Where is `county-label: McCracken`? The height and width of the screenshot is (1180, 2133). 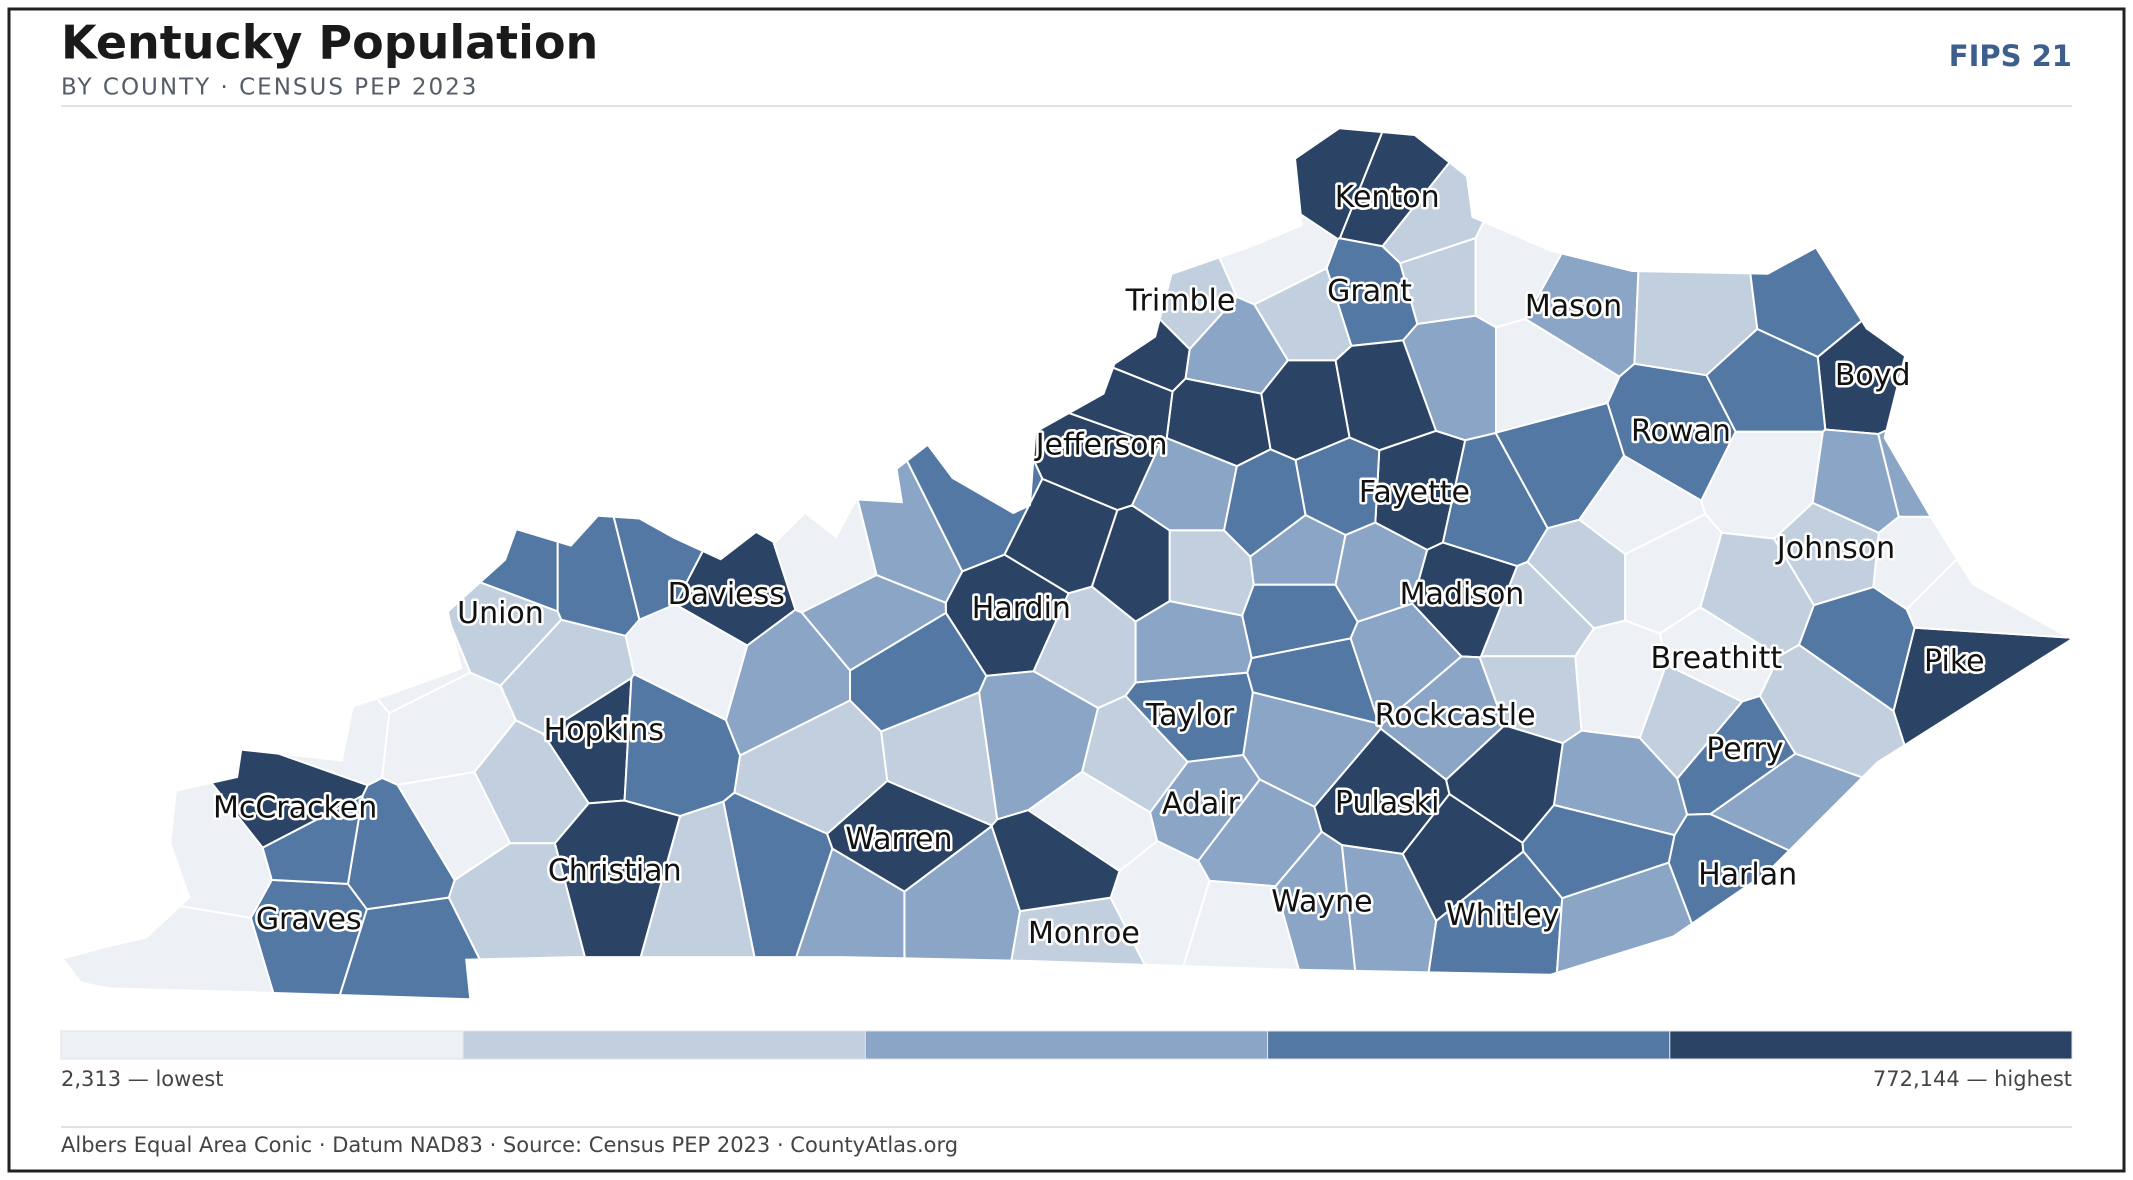
county-label: McCracken is located at coordinates (295, 808).